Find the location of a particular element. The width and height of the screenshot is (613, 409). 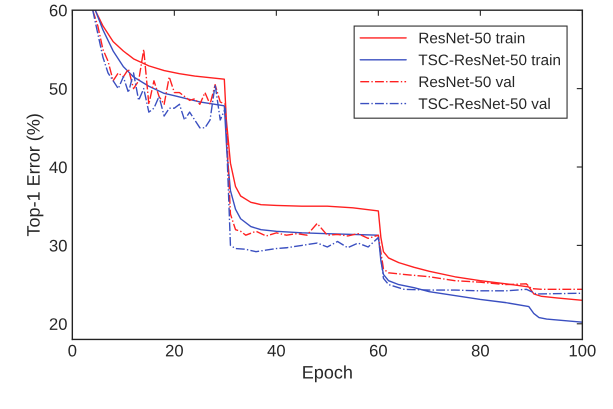

x-tick-label: 60 is located at coordinates (378, 350).